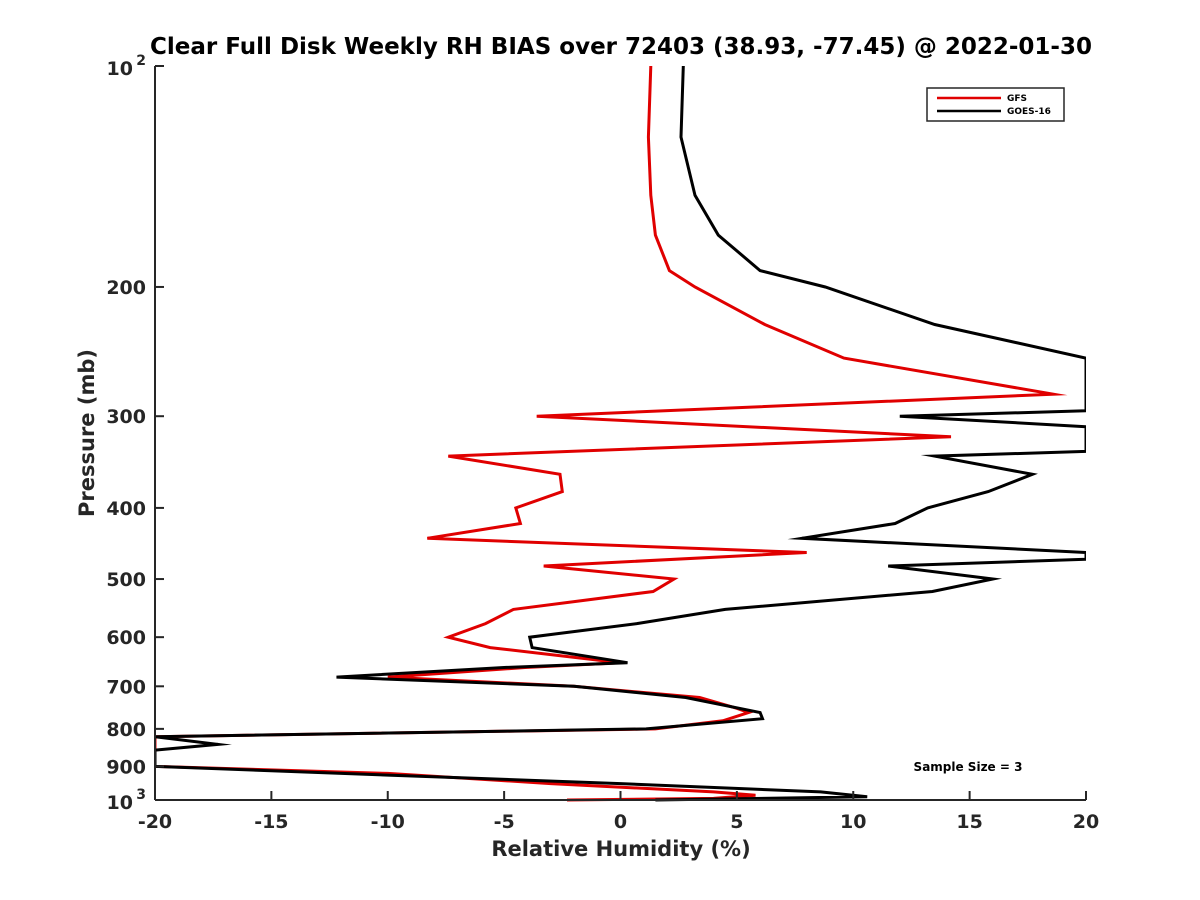 Image resolution: width=1200 pixels, height=900 pixels. What do you see at coordinates (126, 638) in the screenshot?
I see `y-tick-label: 600` at bounding box center [126, 638].